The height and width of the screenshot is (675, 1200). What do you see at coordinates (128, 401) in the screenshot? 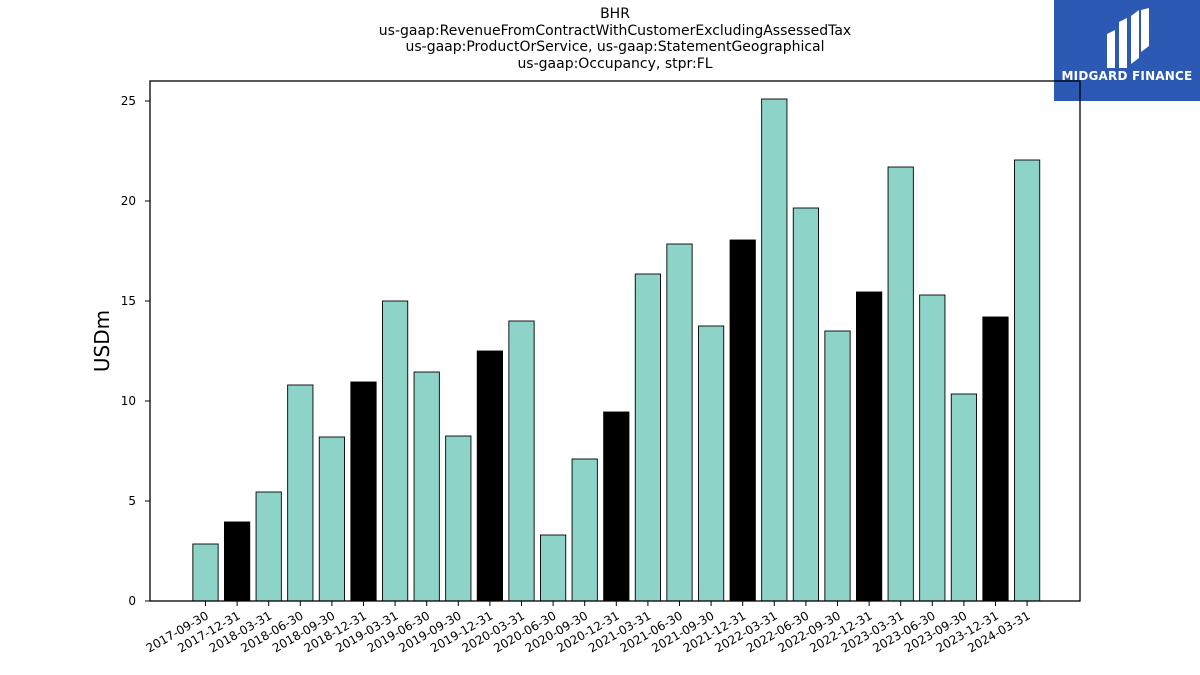
I see `y-tick-label: 10` at bounding box center [128, 401].